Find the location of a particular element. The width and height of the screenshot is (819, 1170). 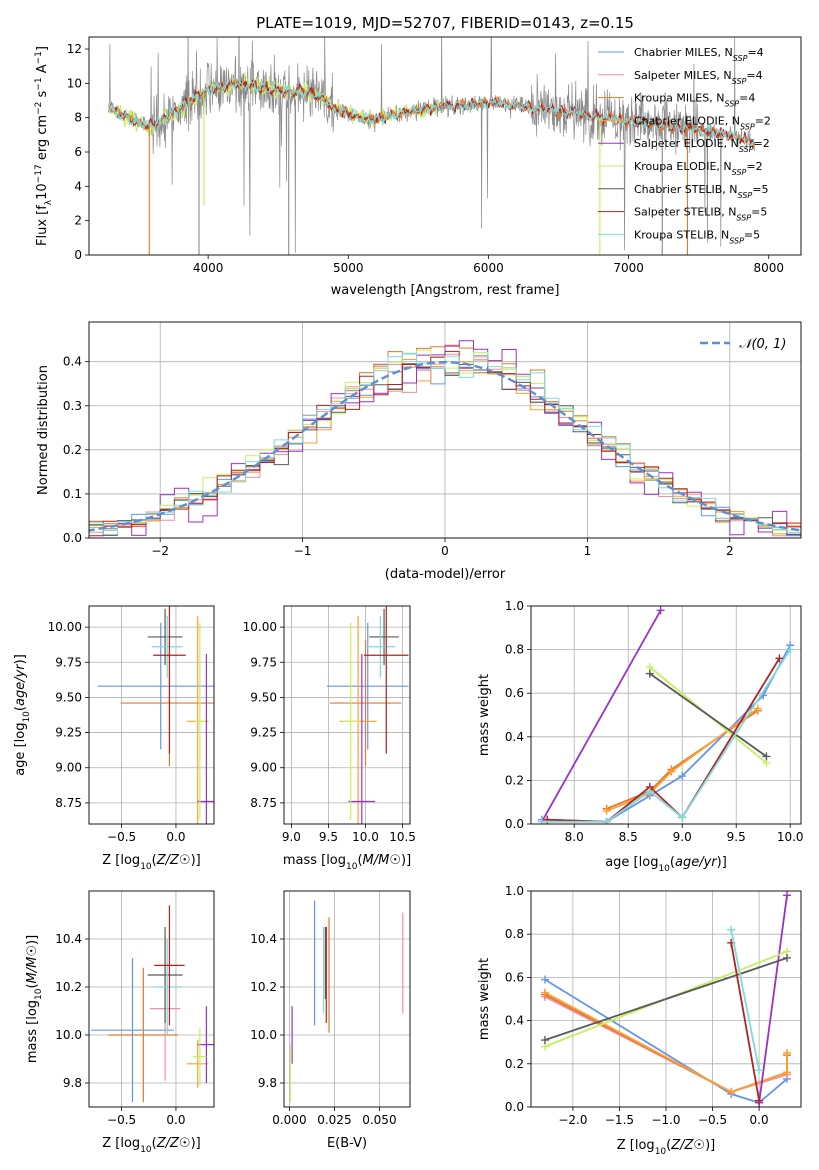

age_vs_mass-xtick-label: 9.0 is located at coordinates (291, 837).